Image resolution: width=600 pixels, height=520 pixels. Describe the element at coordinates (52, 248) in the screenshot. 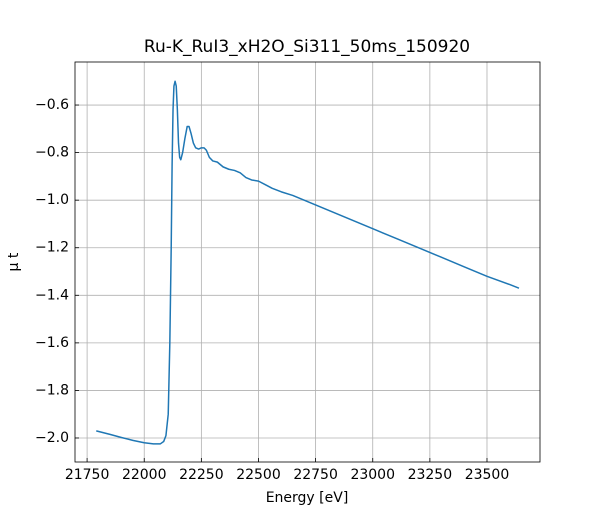

I see `y-tick-label: −1.2` at that location.